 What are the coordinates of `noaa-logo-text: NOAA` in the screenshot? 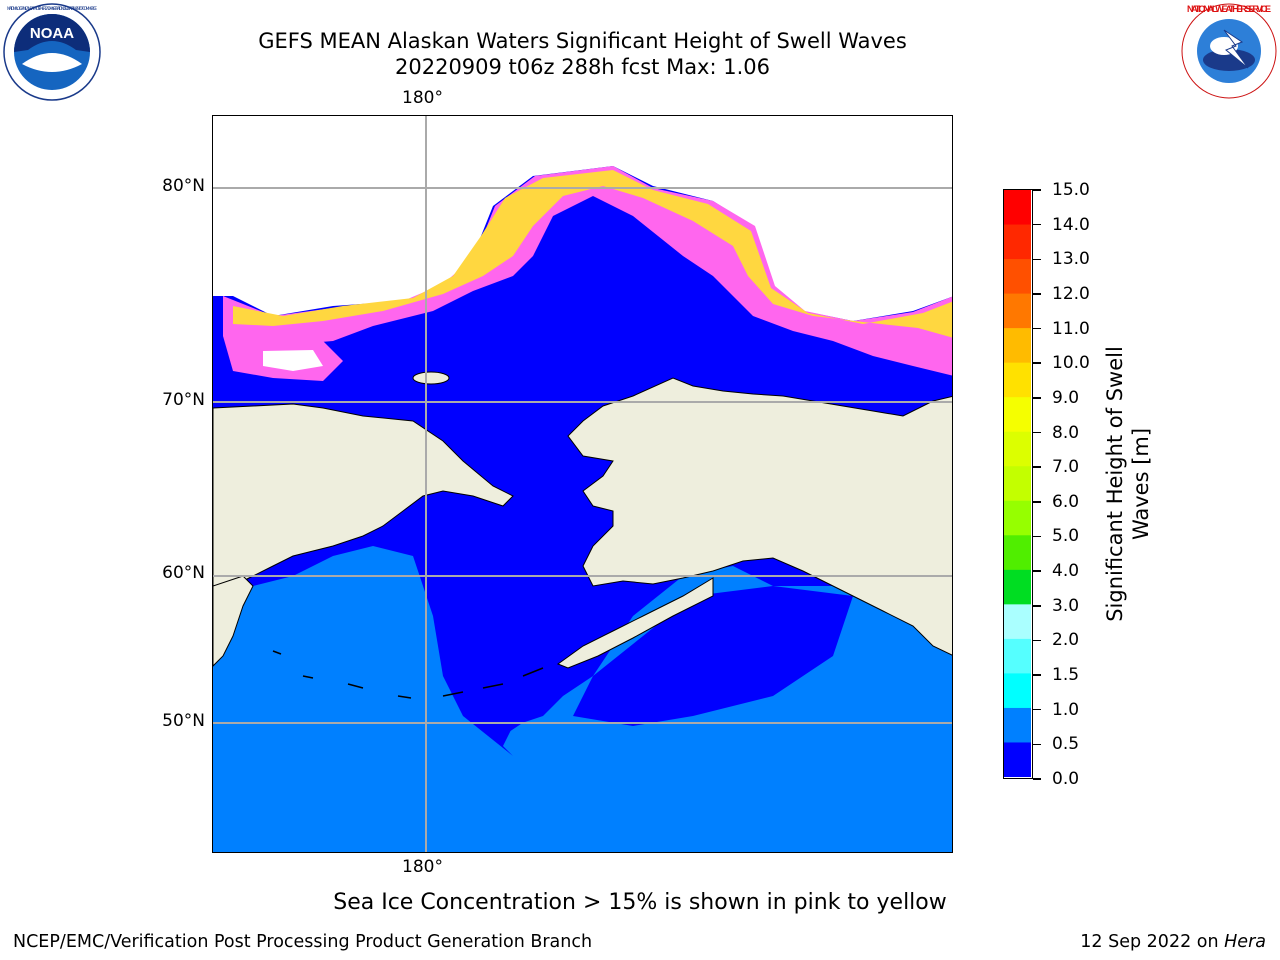 It's located at (52, 33).